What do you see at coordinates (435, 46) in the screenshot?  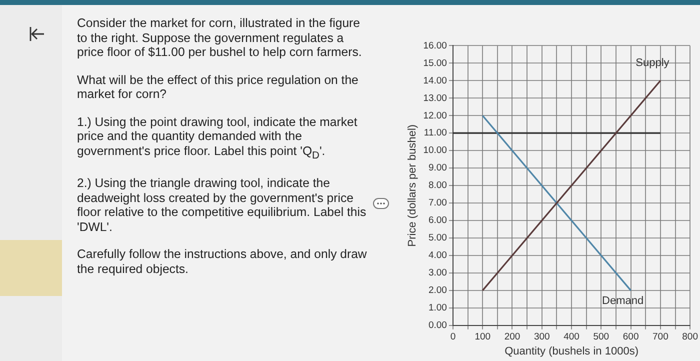 I see `y-tick-label: 16.00` at bounding box center [435, 46].